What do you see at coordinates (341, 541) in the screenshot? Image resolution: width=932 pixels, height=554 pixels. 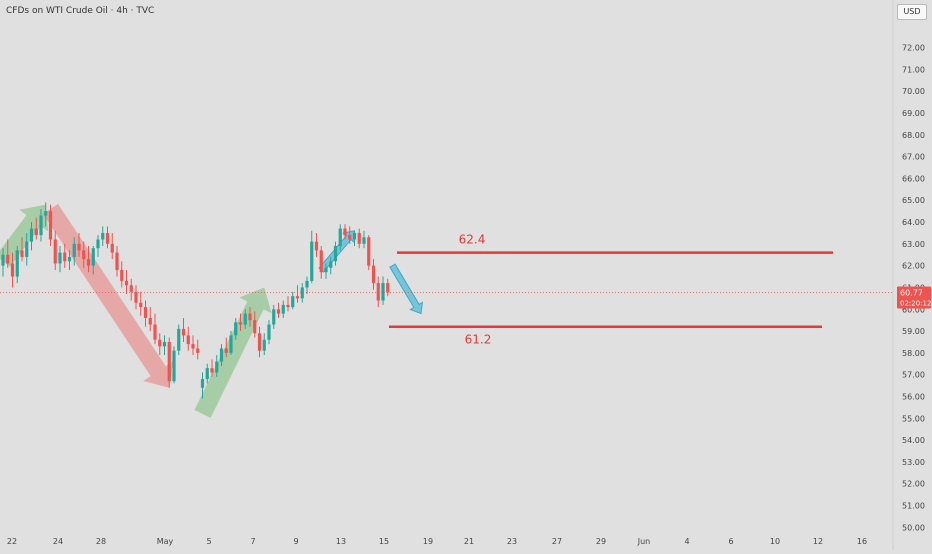 I see `x-tick-label: 13` at bounding box center [341, 541].